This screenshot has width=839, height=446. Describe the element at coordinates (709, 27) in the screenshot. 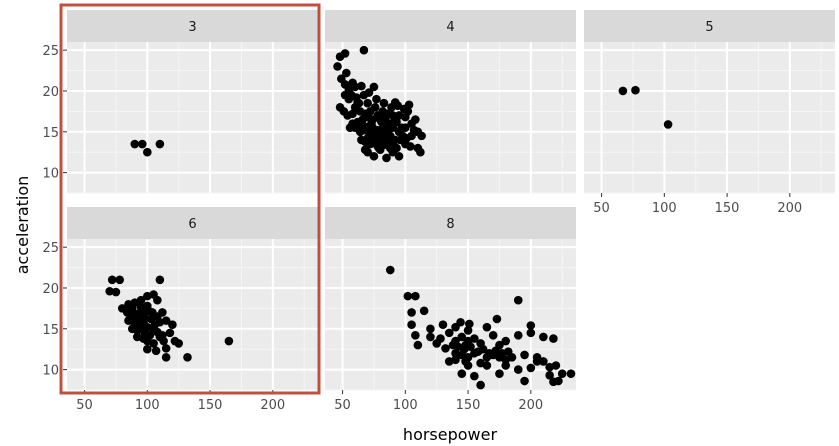

I see `facet-strip-label: 5` at that location.